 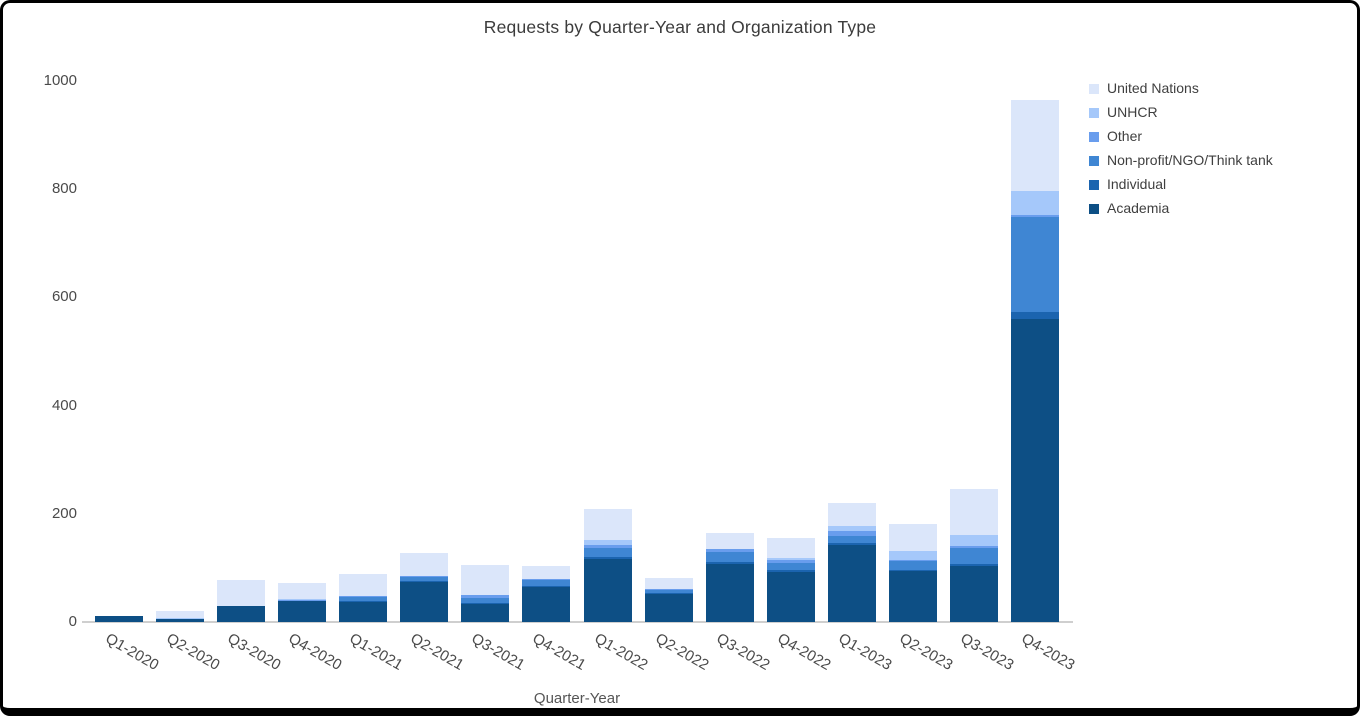 What do you see at coordinates (498, 652) in the screenshot?
I see `x-tick-label: Q3-2021` at bounding box center [498, 652].